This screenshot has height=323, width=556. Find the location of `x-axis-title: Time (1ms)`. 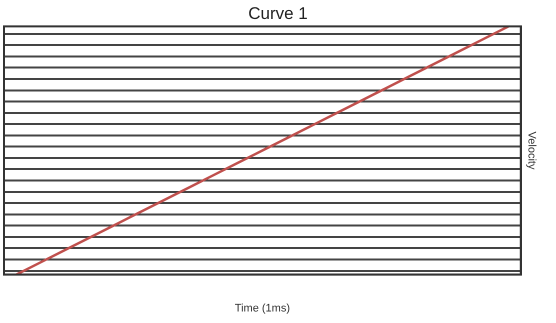

x-axis-title: Time (1ms) is located at coordinates (262, 308).